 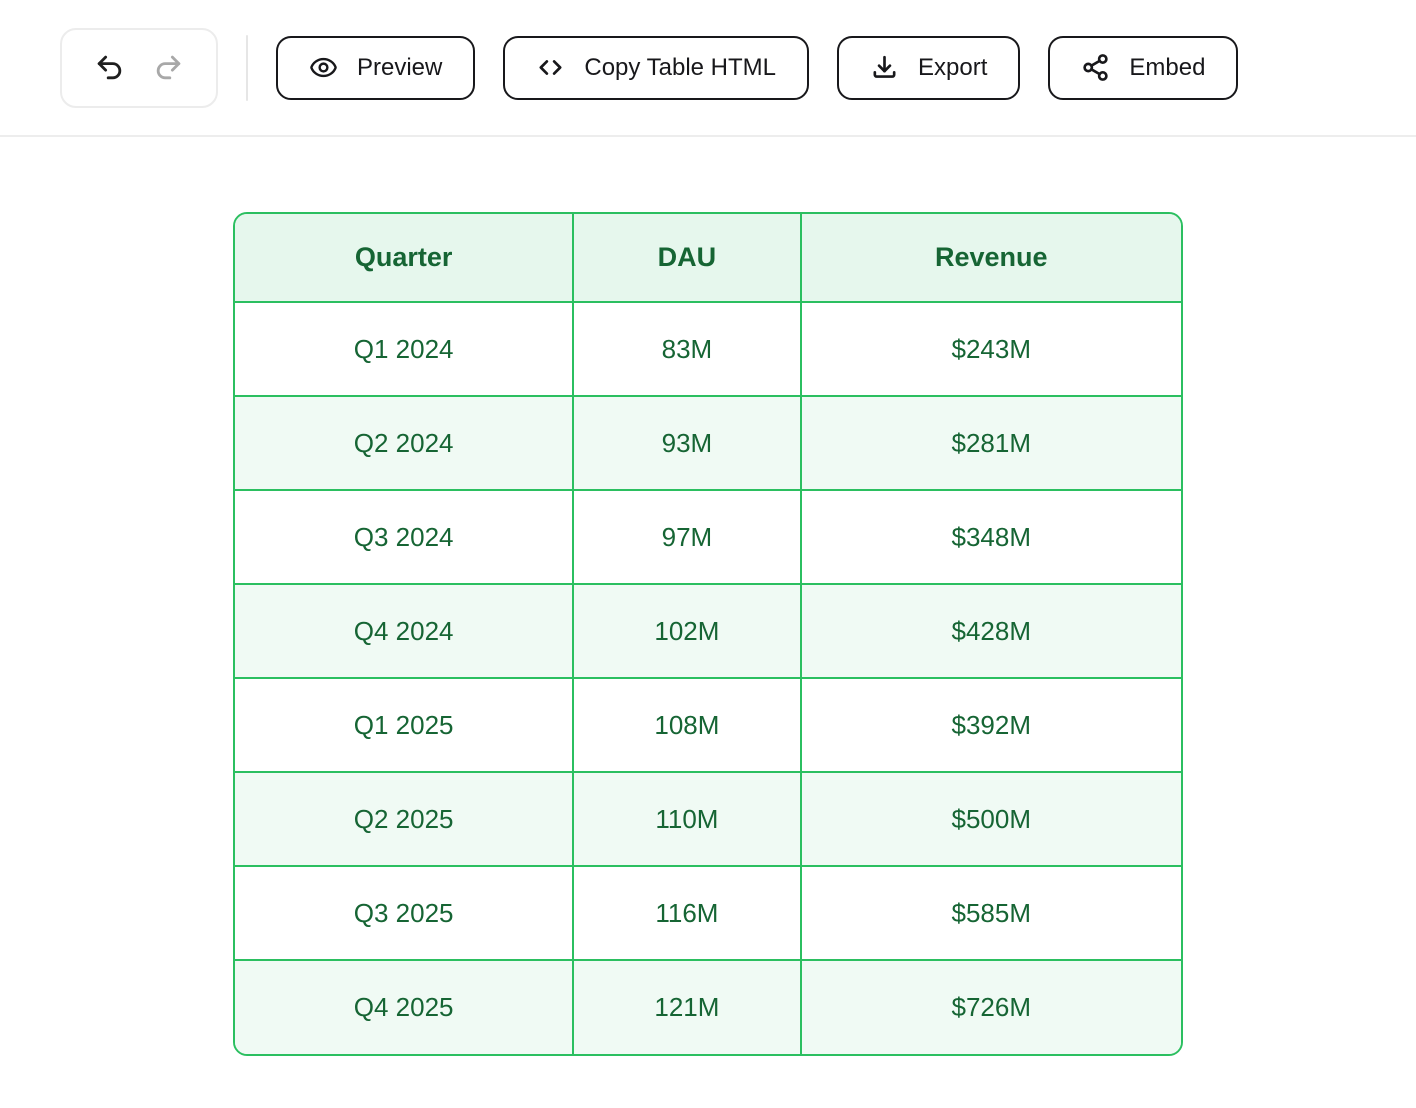 I want to click on embed-button: Embed, so click(x=1143, y=67).